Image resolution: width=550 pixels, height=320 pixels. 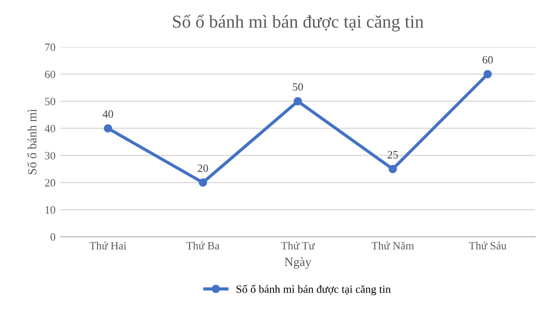 What do you see at coordinates (313, 290) in the screenshot?
I see `legend-label: Số ổ bánh mì bán được tại căng tin` at bounding box center [313, 290].